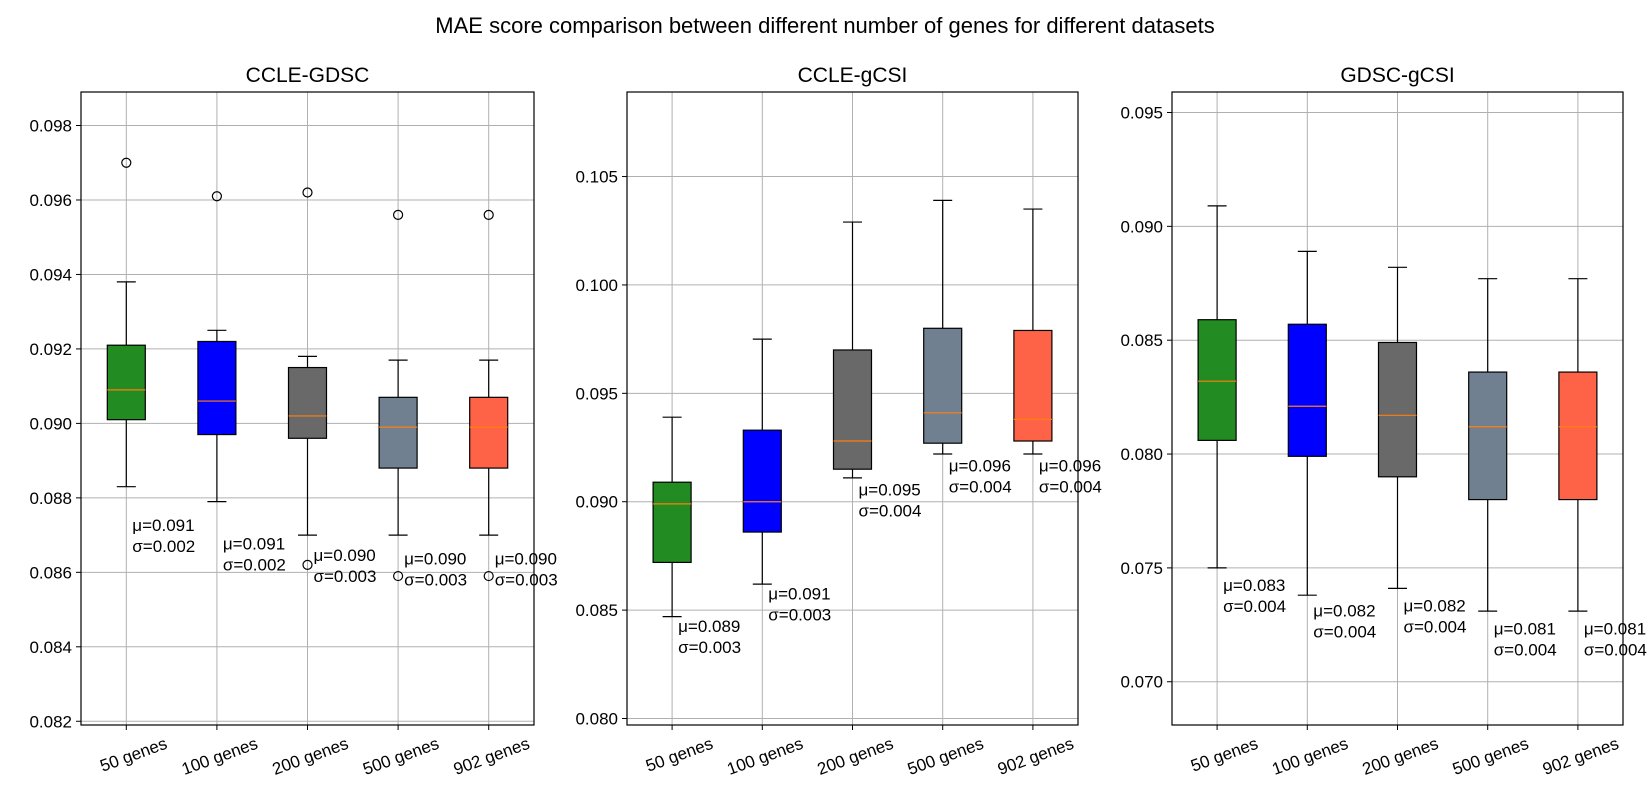  Describe the element at coordinates (853, 75) in the screenshot. I see `subplot-title: CCLE-gCSI` at that location.